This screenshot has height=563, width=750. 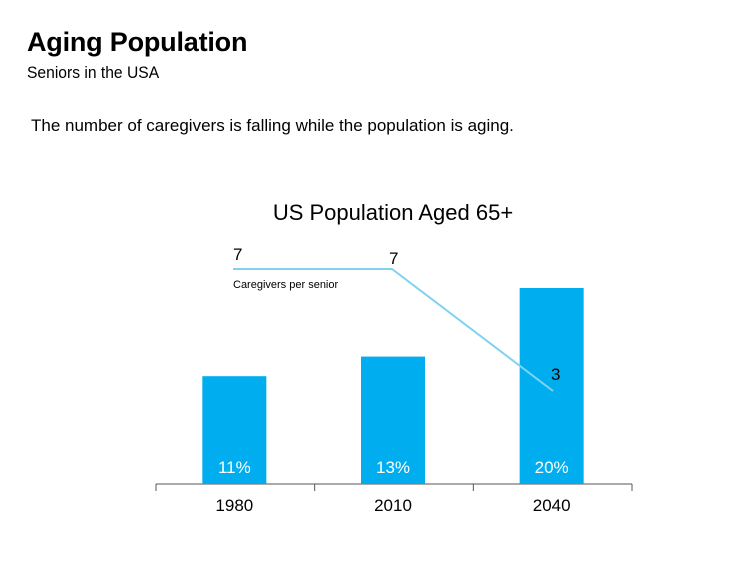 What do you see at coordinates (393, 212) in the screenshot?
I see `chart-title: US Population Aged 65+` at bounding box center [393, 212].